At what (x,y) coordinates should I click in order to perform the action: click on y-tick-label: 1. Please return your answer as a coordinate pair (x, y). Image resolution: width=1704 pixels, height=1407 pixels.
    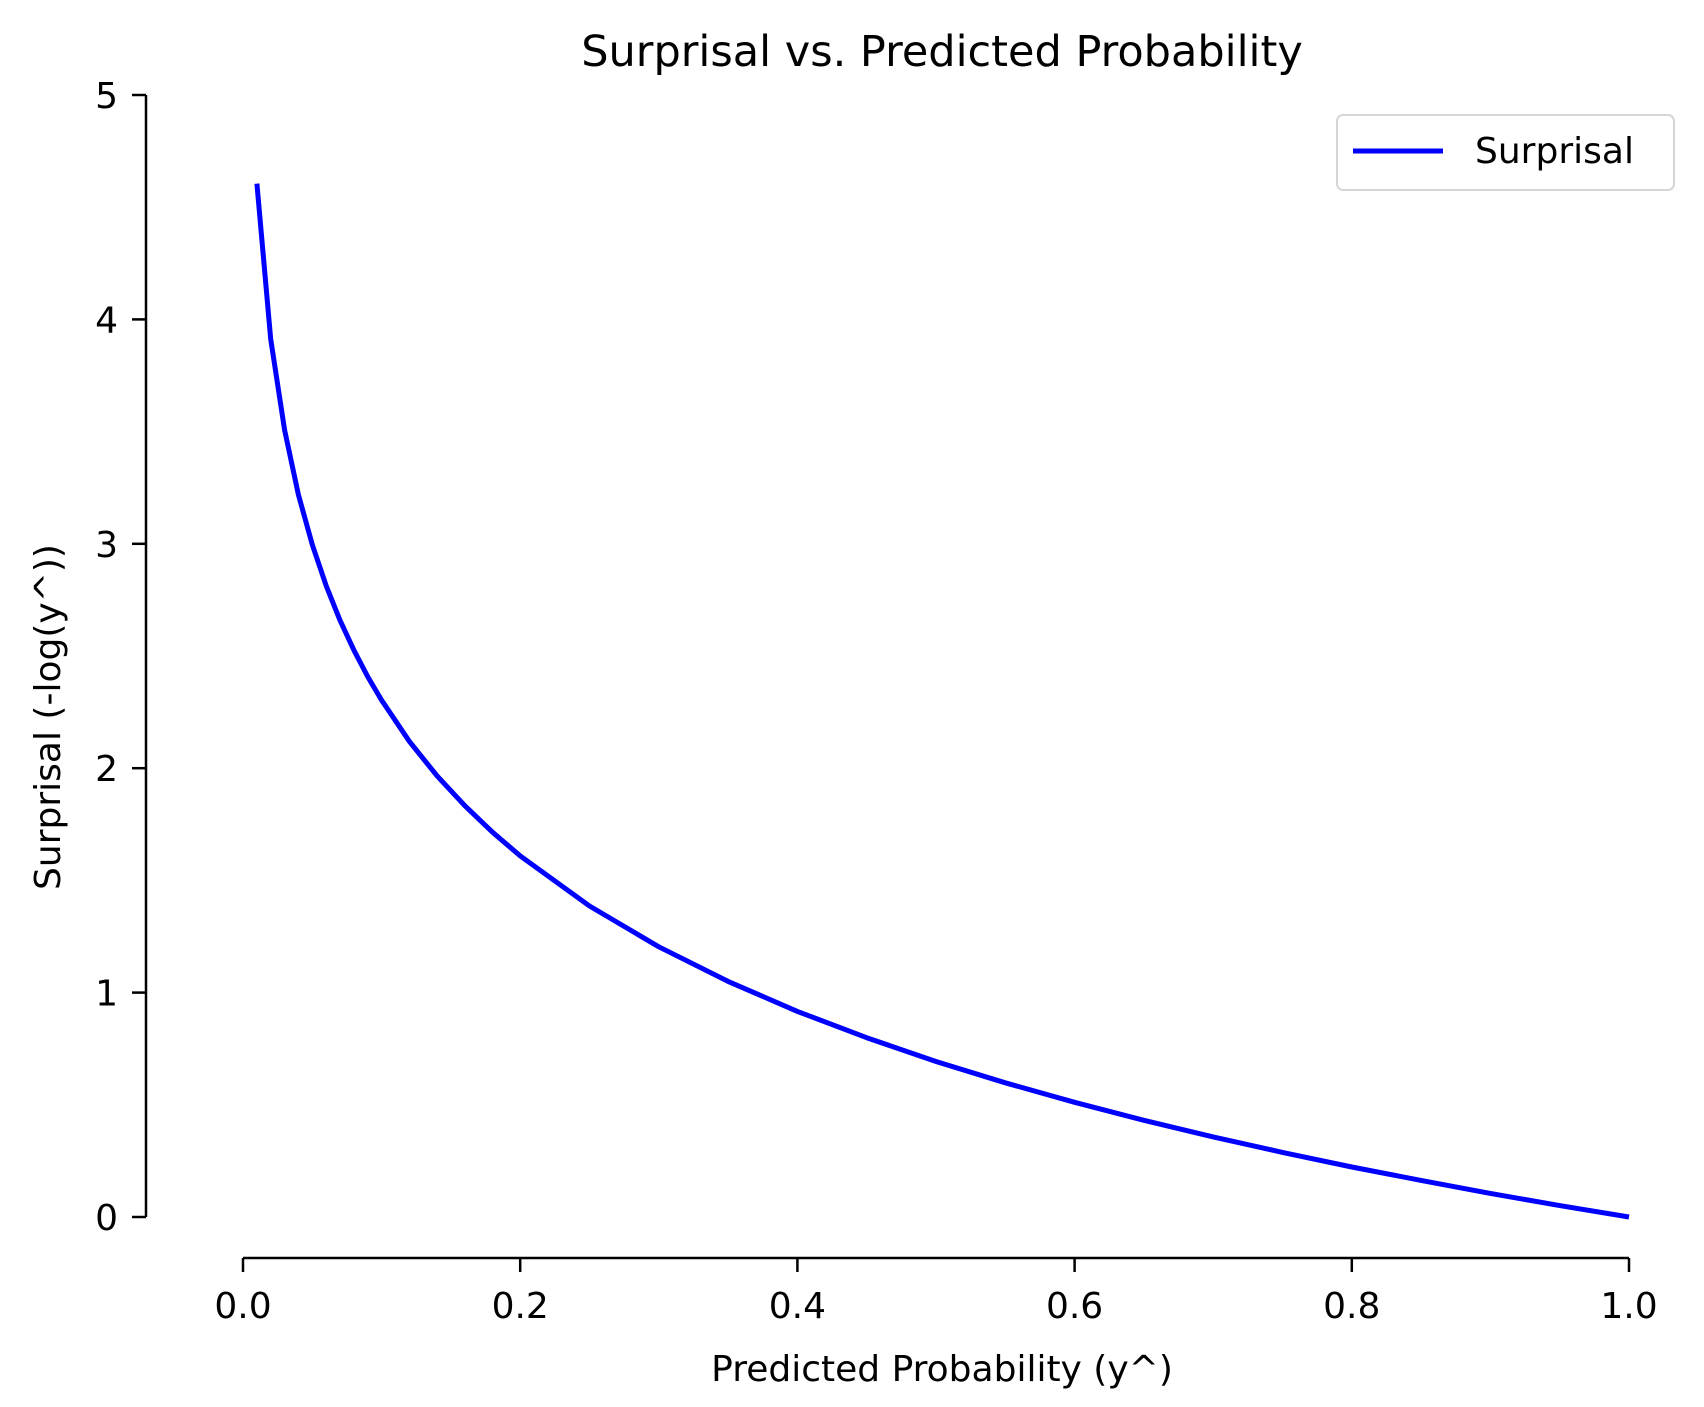
    Looking at the image, I should click on (106, 994).